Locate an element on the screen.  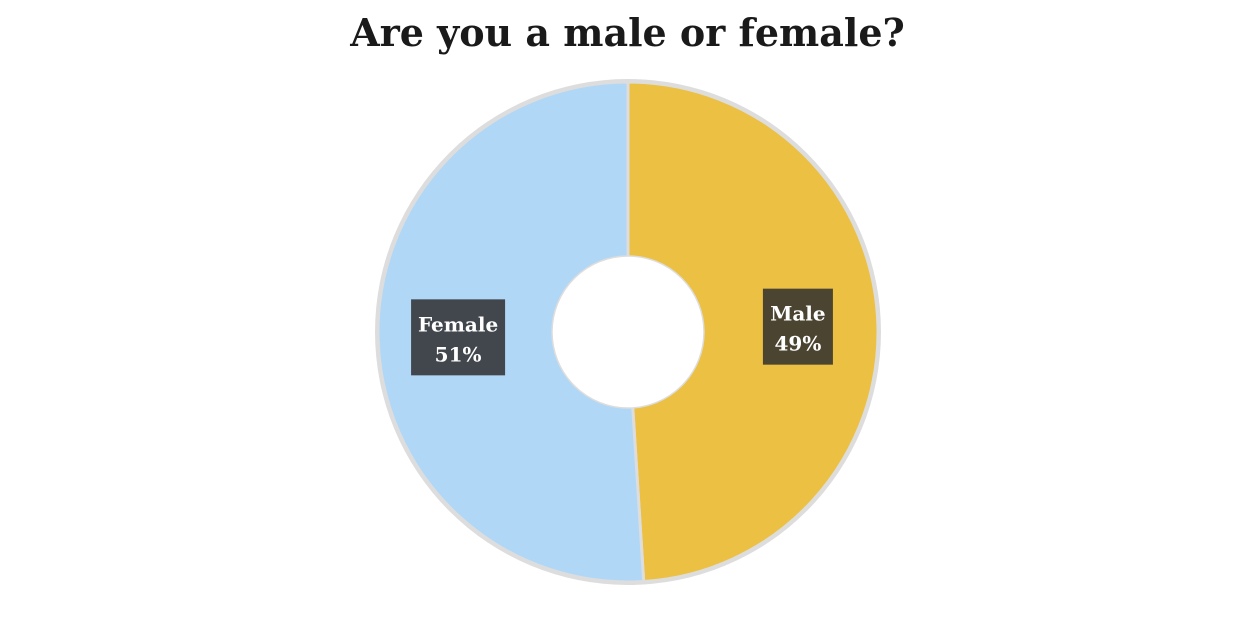
slice-label-value: 51% is located at coordinates (458, 354).